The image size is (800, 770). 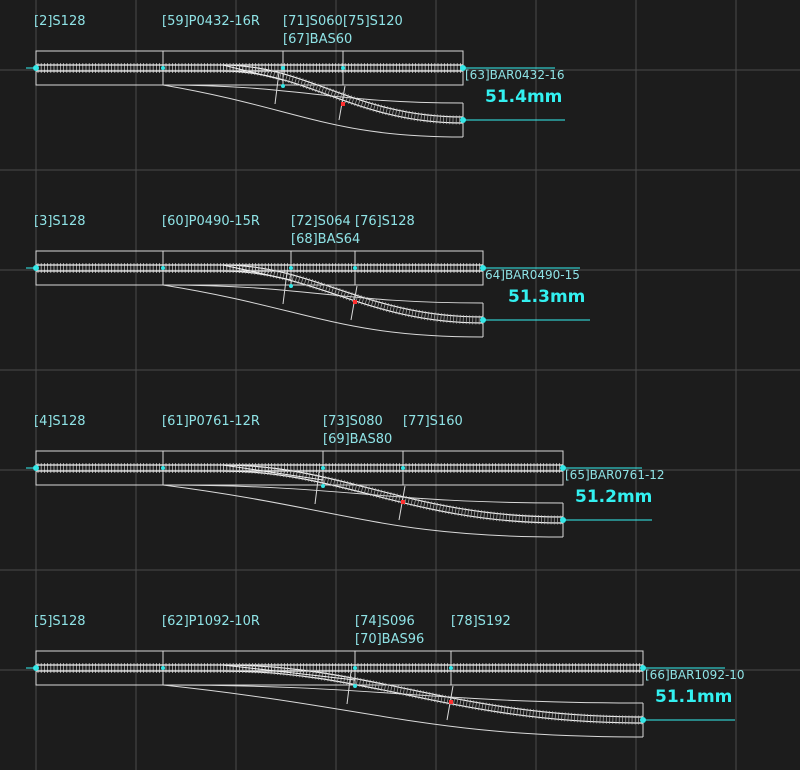 What do you see at coordinates (59, 621) in the screenshot?
I see `straight-label: [5]S128` at bounding box center [59, 621].